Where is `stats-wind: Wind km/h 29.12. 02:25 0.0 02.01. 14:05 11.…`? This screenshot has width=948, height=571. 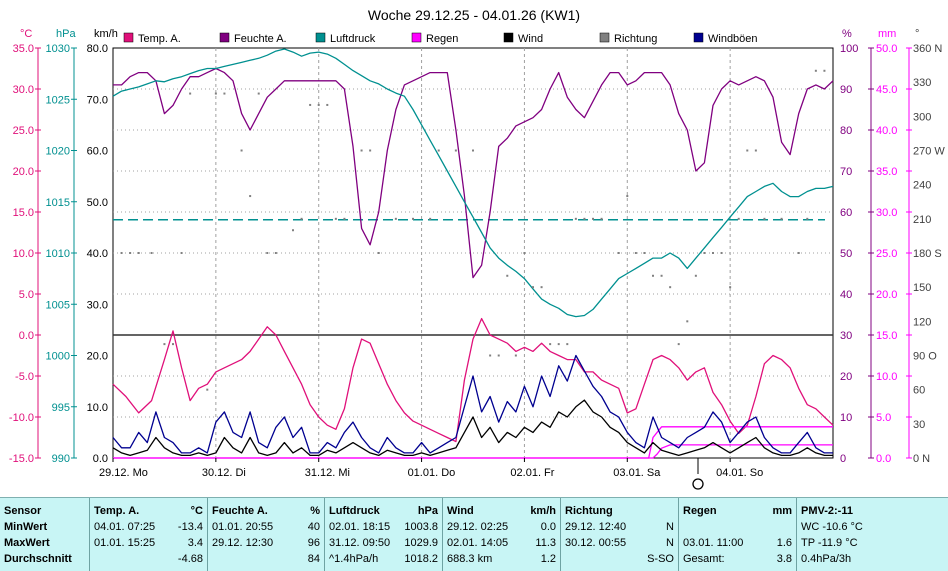 stats-wind: Wind km/h 29.12. 02:25 0.0 02.01. 14:05 11.… is located at coordinates (501, 534).